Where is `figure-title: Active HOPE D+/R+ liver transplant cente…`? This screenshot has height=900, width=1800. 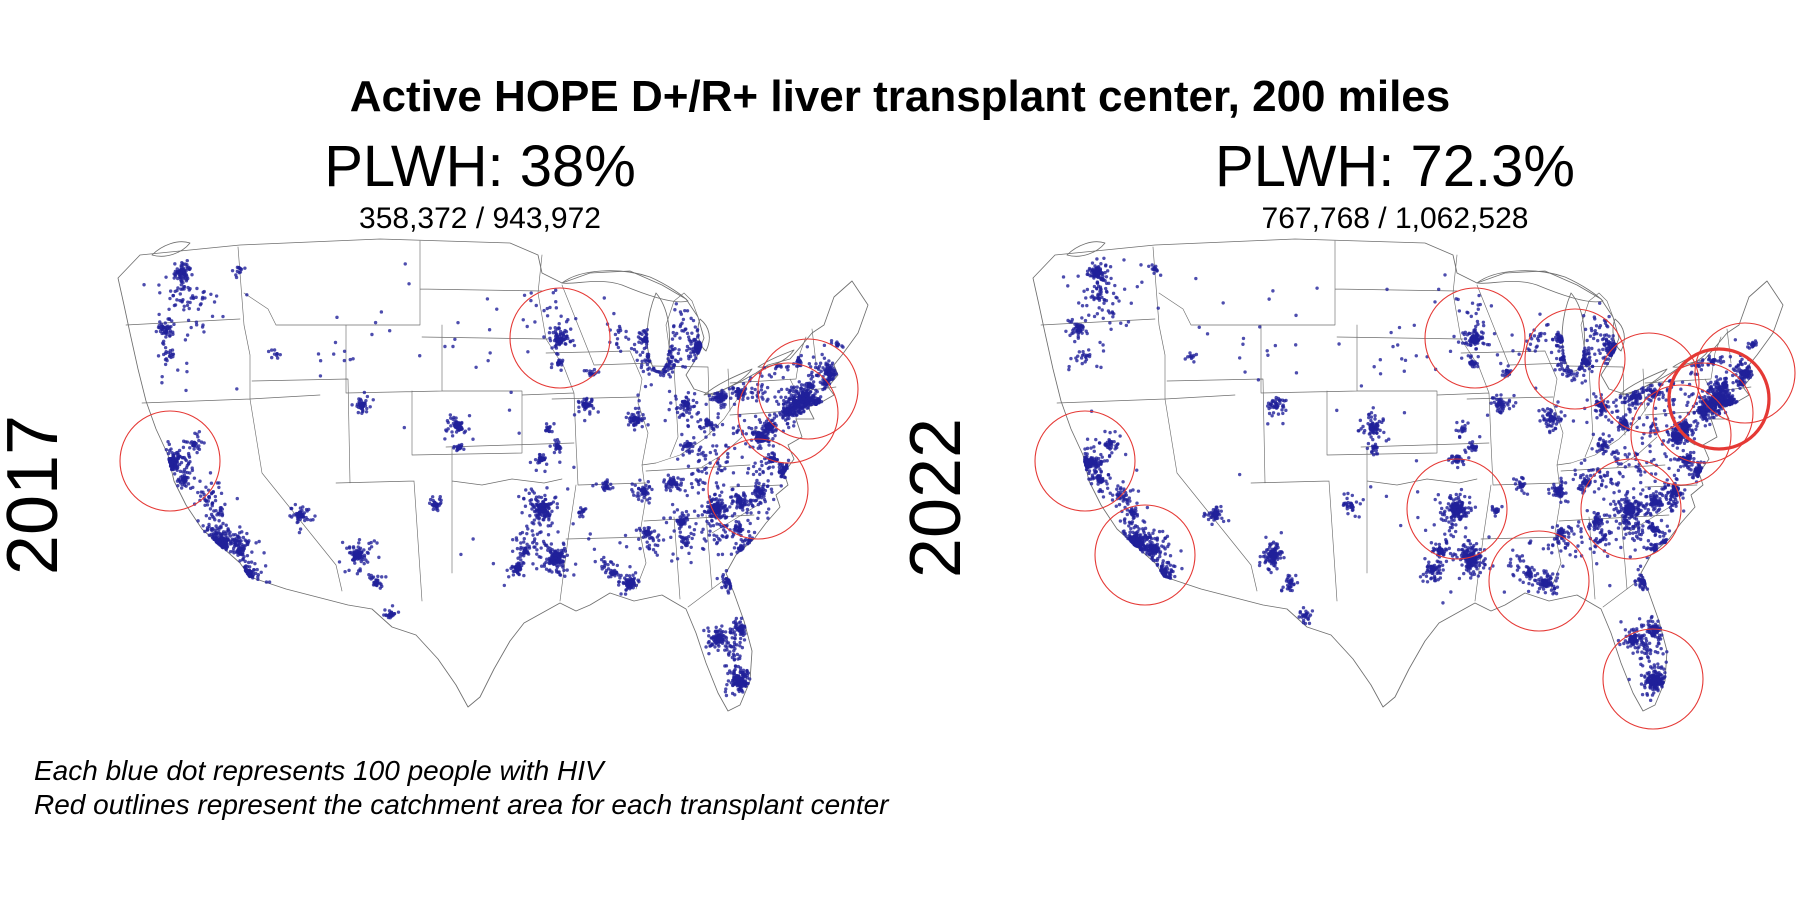
figure-title: Active HOPE D+/R+ liver transplant cente… is located at coordinates (900, 96).